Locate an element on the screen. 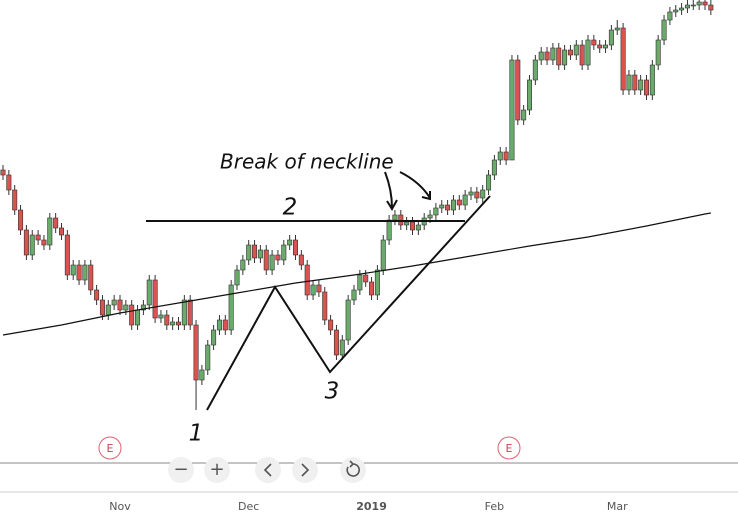 The width and height of the screenshot is (738, 516). scroll-right-button is located at coordinates (305, 470).